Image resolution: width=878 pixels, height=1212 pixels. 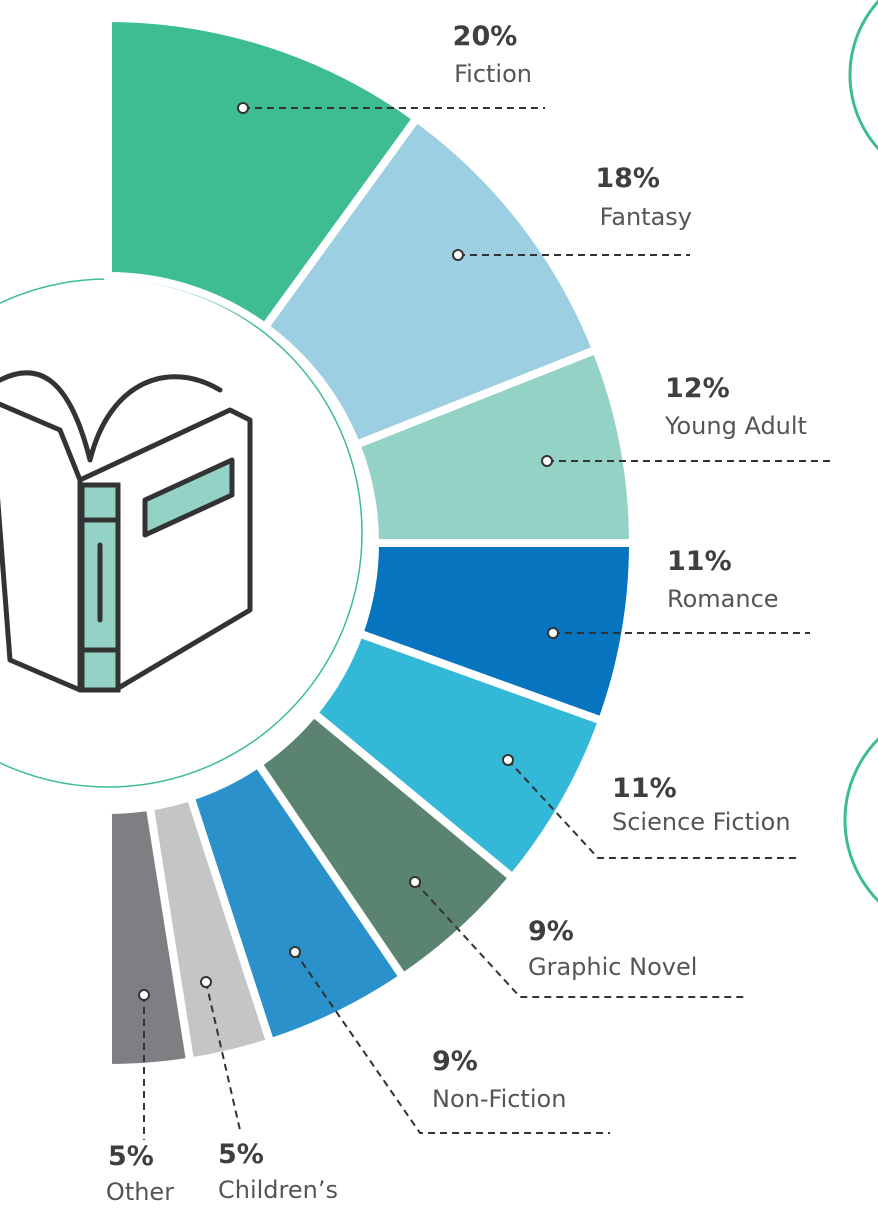 What do you see at coordinates (499, 1099) in the screenshot?
I see `category-label: Non-Fiction` at bounding box center [499, 1099].